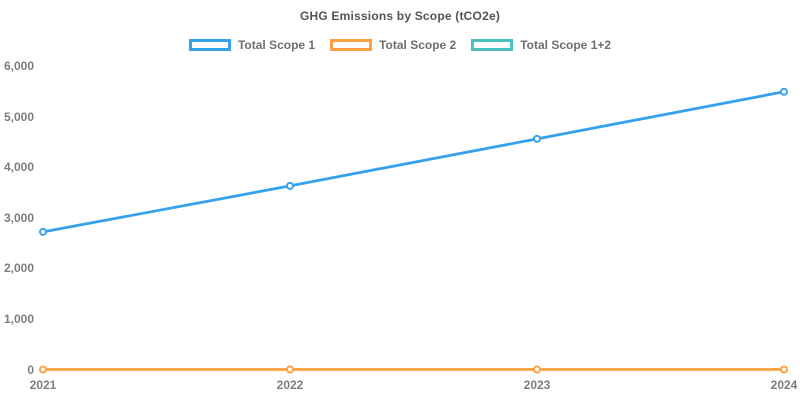 Image resolution: width=800 pixels, height=400 pixels. I want to click on x-tick-label: 2021, so click(43, 385).